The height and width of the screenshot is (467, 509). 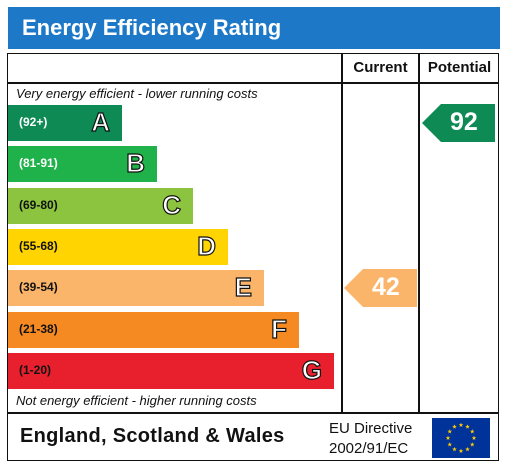 I want to click on current-rating-value: 42, so click(x=386, y=287).